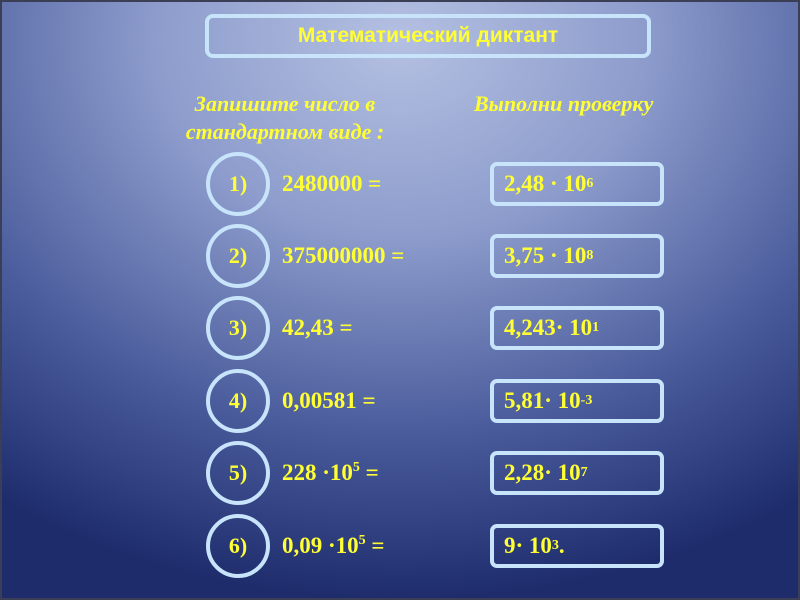 The height and width of the screenshot is (600, 800). I want to click on answer-box: 2,28· 10 7, so click(577, 473).